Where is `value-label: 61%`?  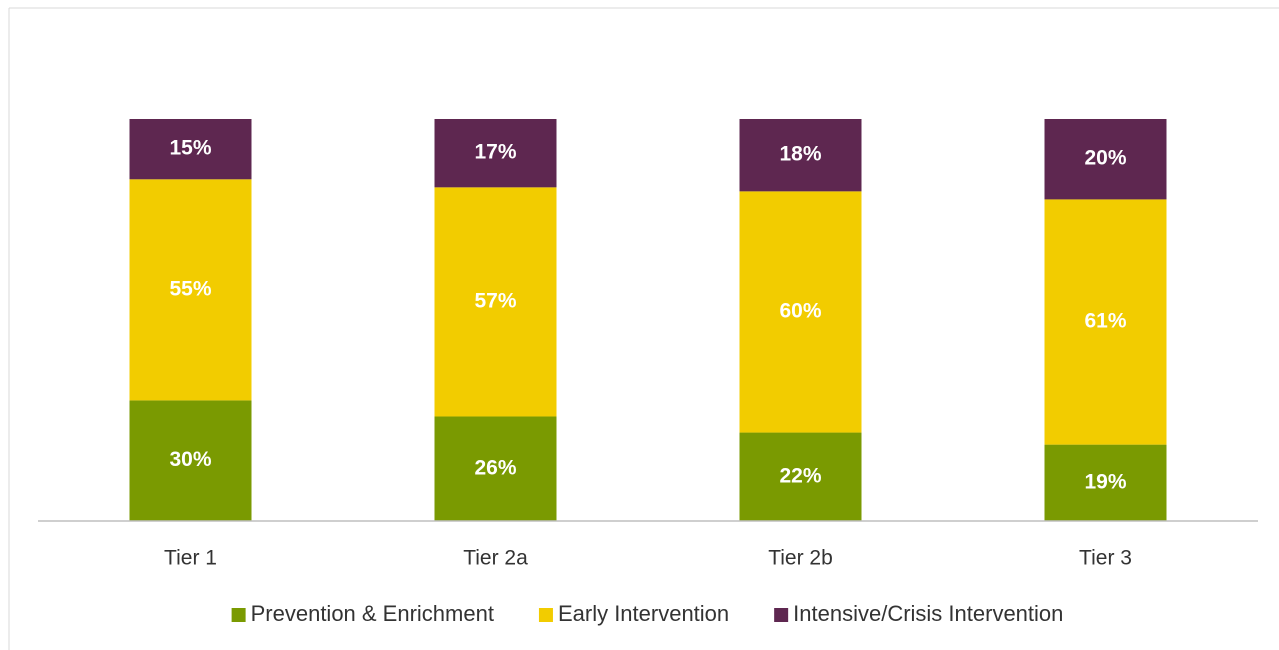 value-label: 61% is located at coordinates (1105, 321).